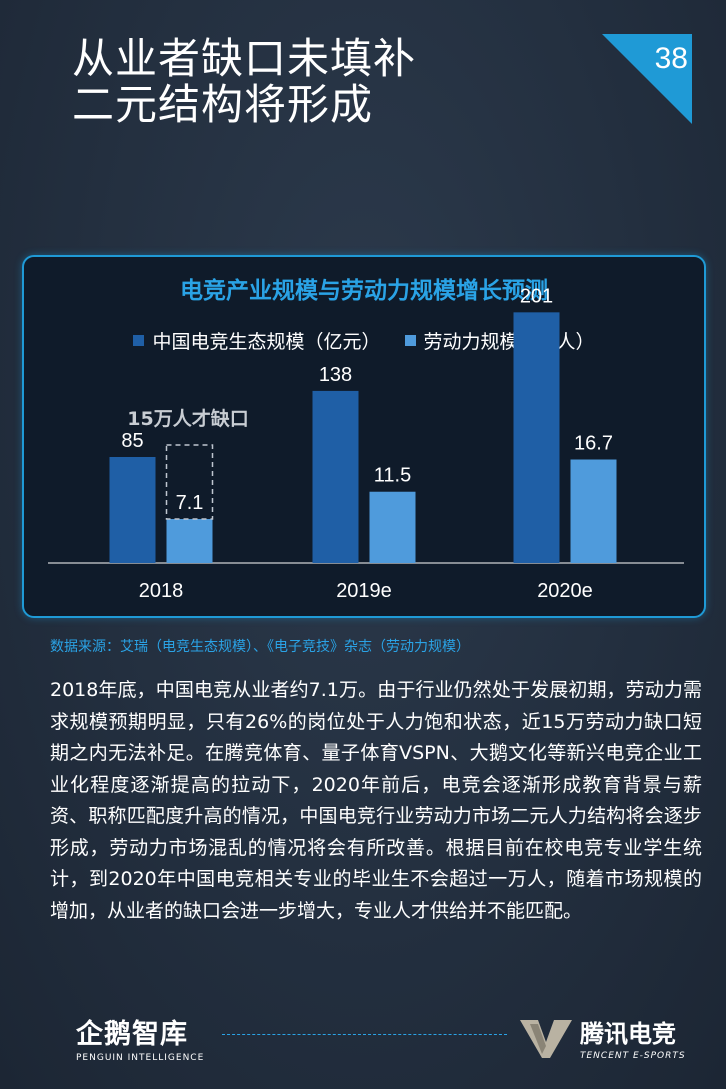  Describe the element at coordinates (392, 527) in the screenshot. I see `bar-labor-2019e` at that location.